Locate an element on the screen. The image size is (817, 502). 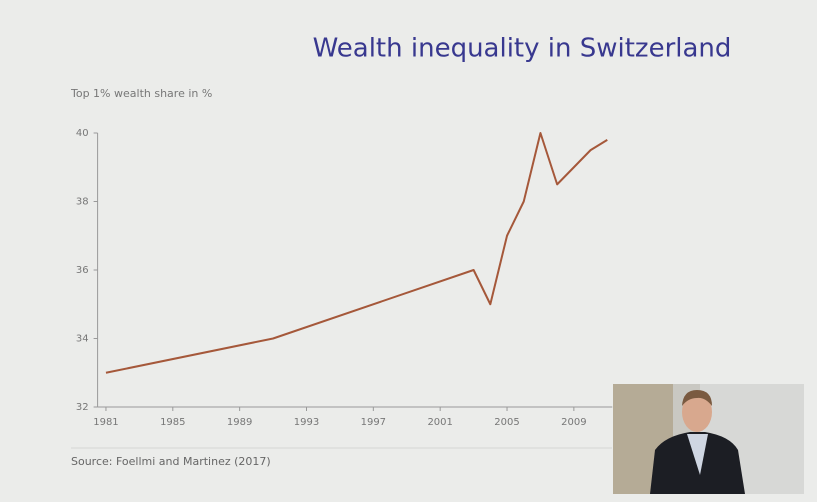
x-tick-label: 2005 is located at coordinates (506, 422).